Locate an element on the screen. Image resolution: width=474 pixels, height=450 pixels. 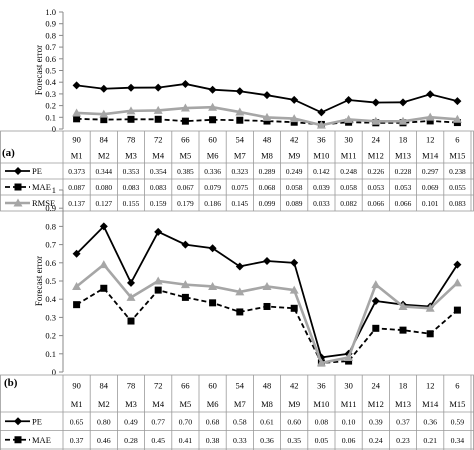
data-label-mae: 0.075 is located at coordinates (239, 187).